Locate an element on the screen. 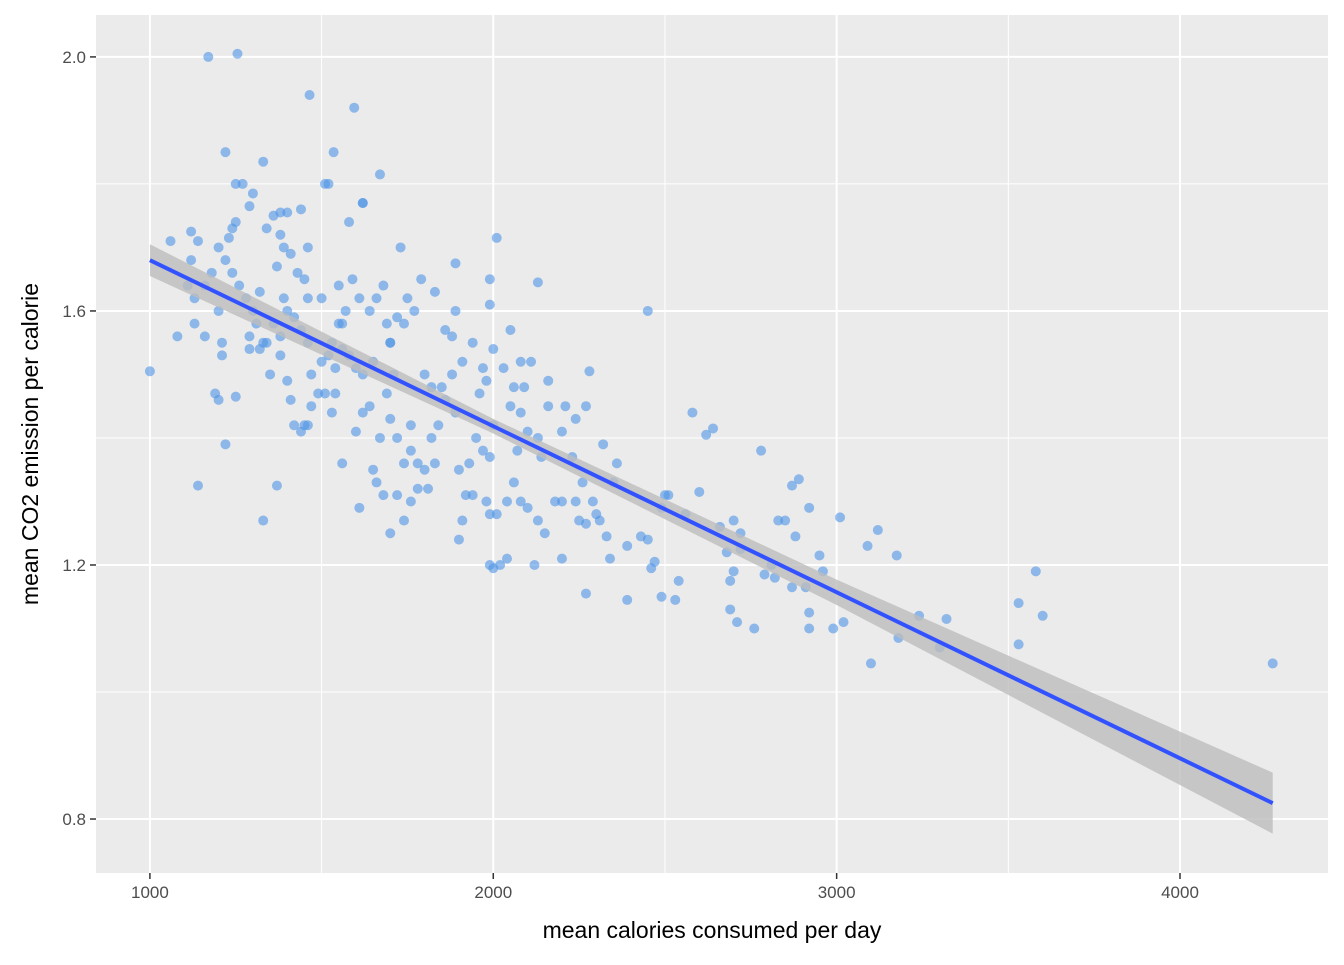  y-axis-title: mean CO2 emission per calorie is located at coordinates (30, 444).